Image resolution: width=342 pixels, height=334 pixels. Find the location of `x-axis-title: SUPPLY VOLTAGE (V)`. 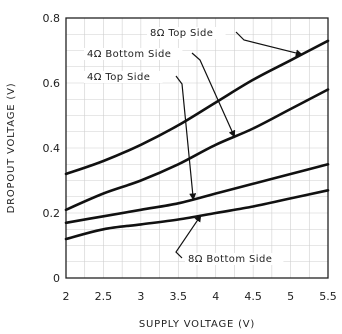

x-axis-title: SUPPLY VOLTAGE (V) is located at coordinates (197, 324).